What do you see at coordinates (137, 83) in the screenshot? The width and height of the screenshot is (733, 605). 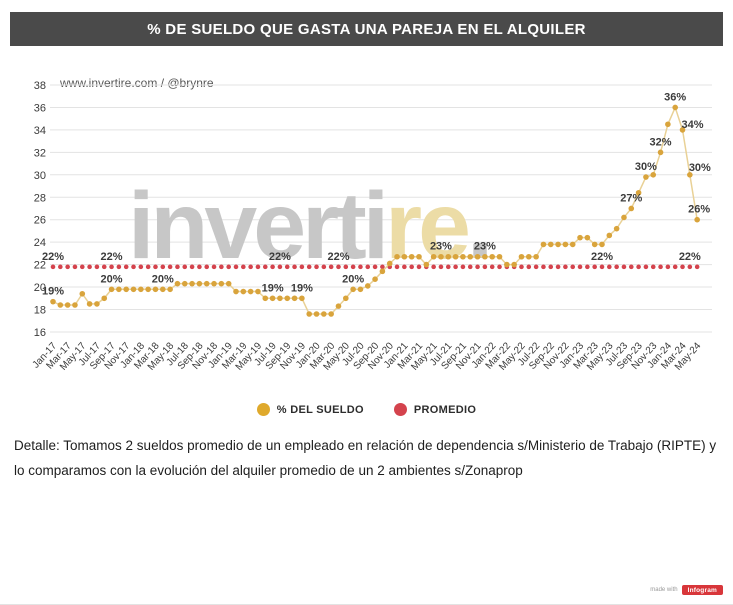 I see `source-attribution: www.invertire.com / @brynre` at bounding box center [137, 83].